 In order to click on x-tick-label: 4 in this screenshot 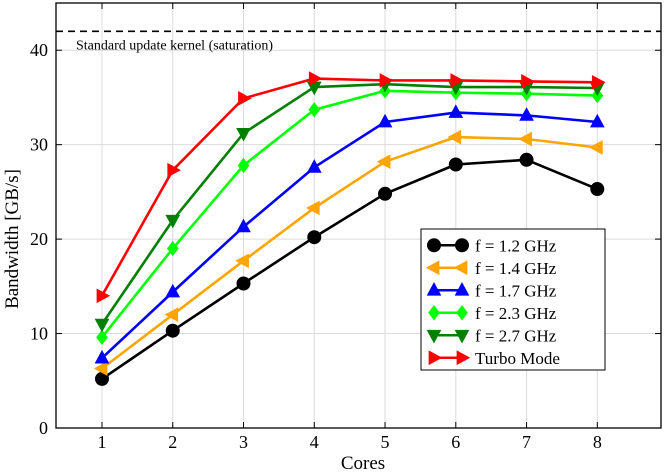, I will do `click(314, 442)`.